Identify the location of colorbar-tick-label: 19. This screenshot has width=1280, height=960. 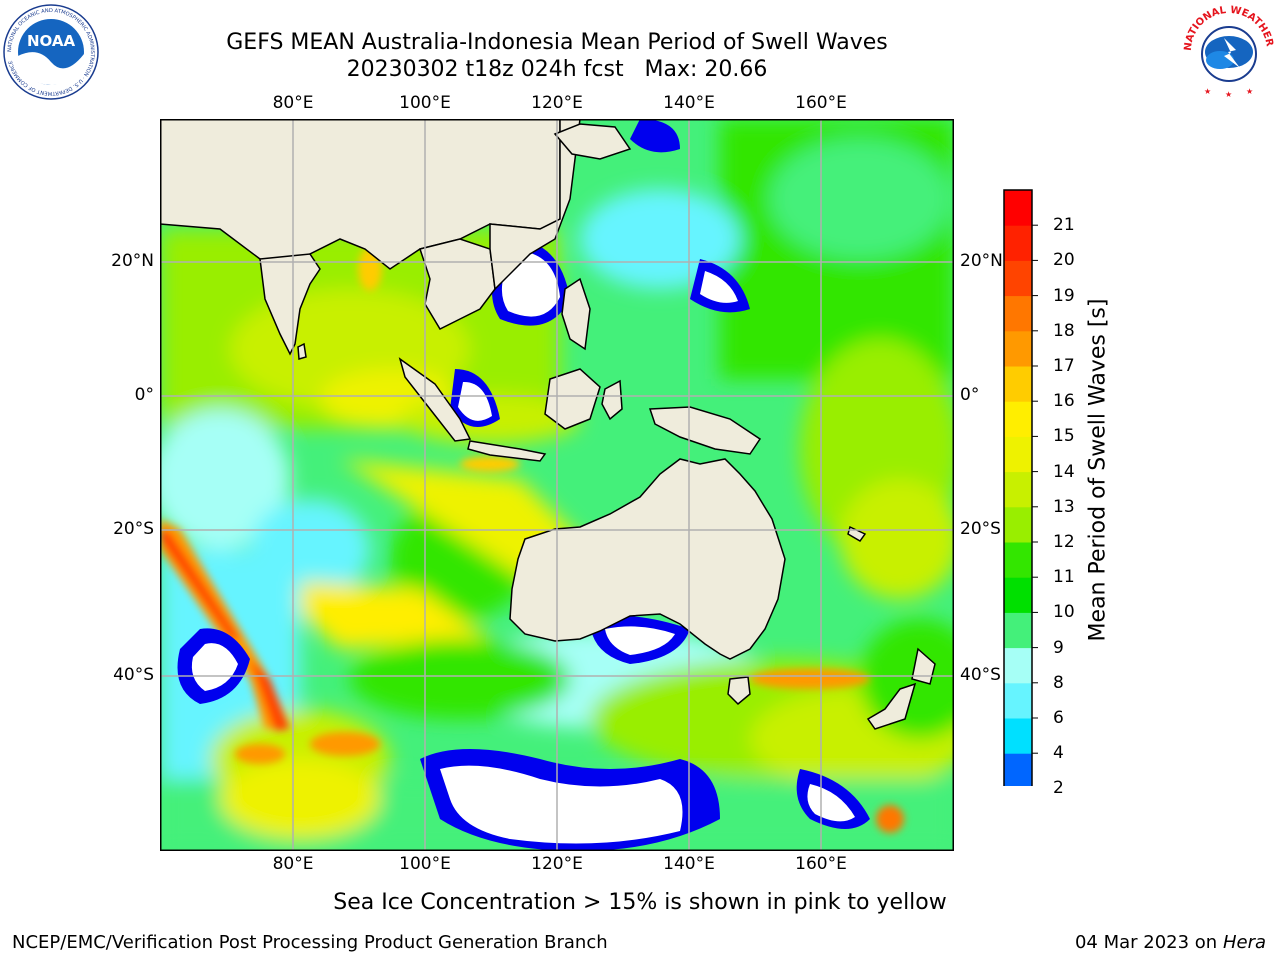
(1064, 295).